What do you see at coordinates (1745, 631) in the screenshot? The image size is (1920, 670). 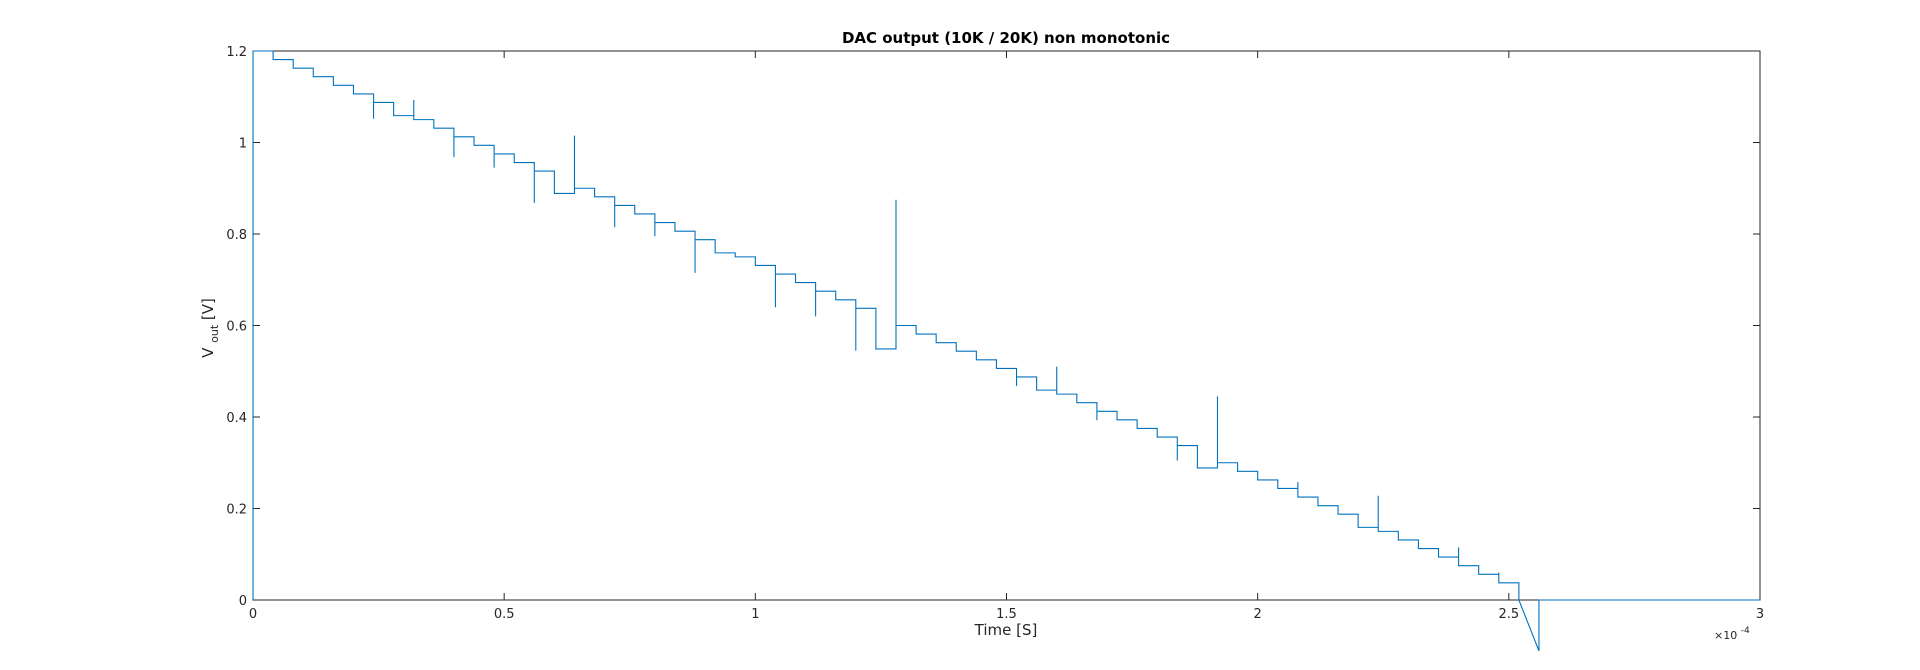 I see `x-exponent-power: -4` at bounding box center [1745, 631].